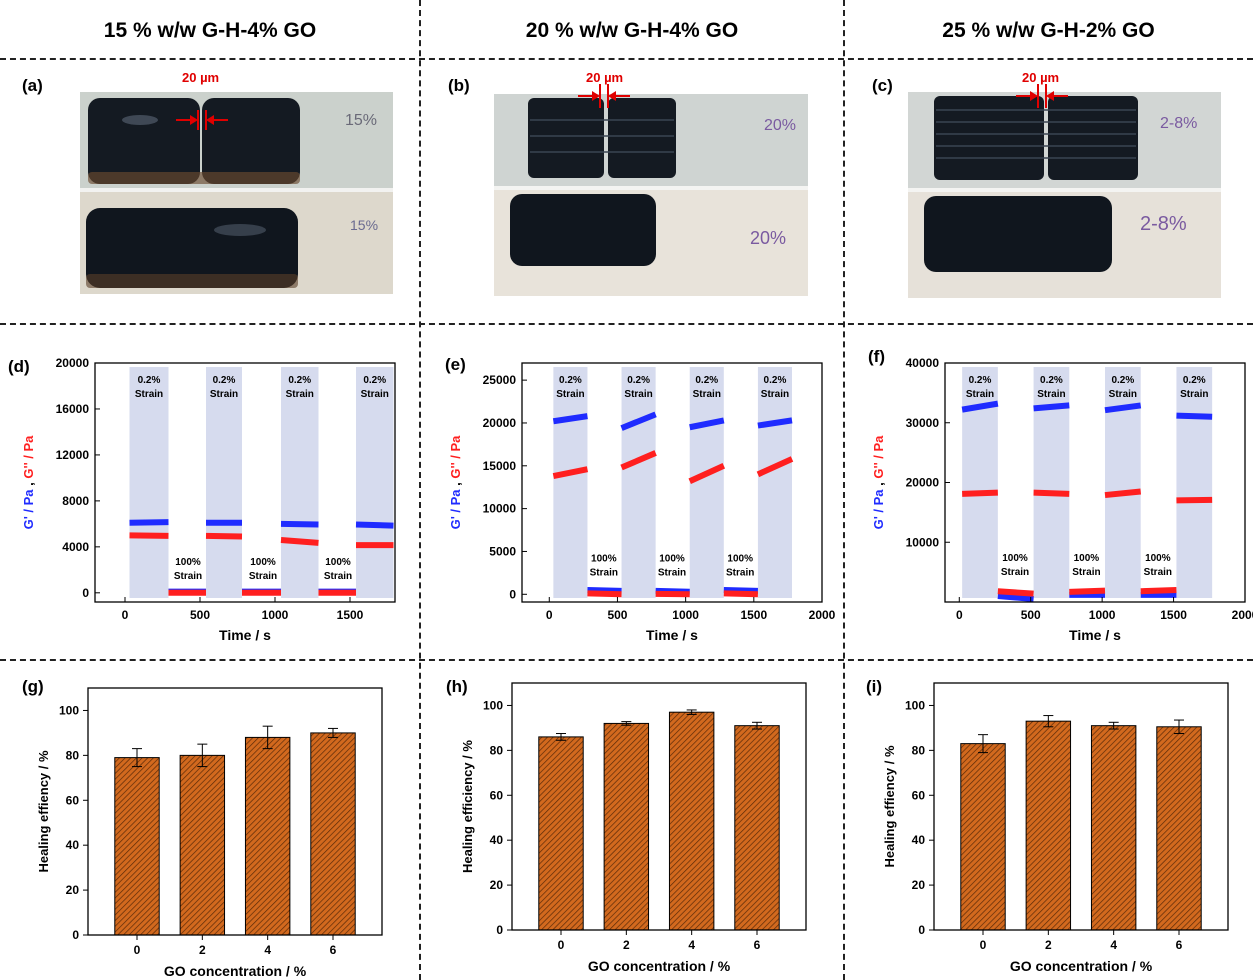  What do you see at coordinates (626, 324) in the screenshot?
I see `row-divider-middle` at bounding box center [626, 324].